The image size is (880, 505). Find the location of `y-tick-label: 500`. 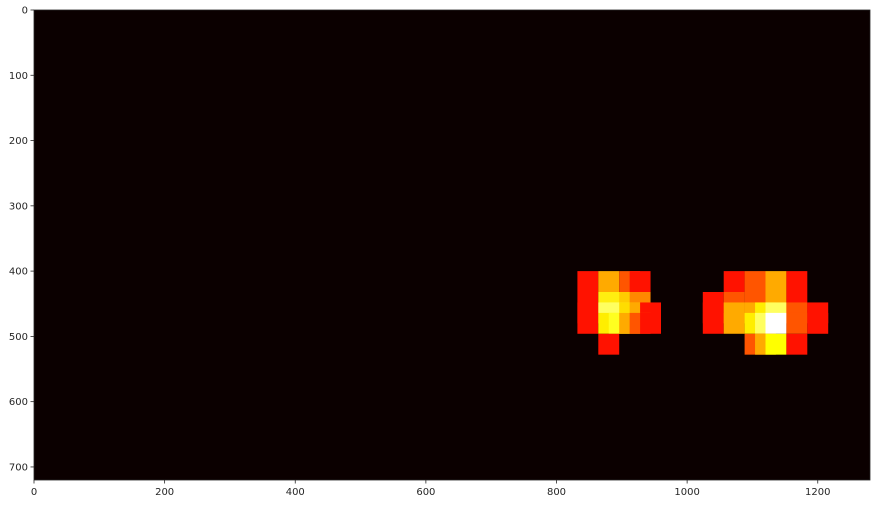

y-tick-label: 500 is located at coordinates (18, 337).